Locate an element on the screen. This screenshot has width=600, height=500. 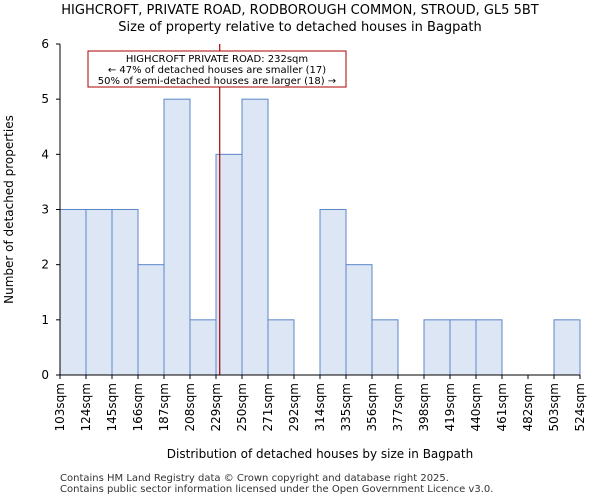
bar-419sqm is located at coordinates (463, 347).